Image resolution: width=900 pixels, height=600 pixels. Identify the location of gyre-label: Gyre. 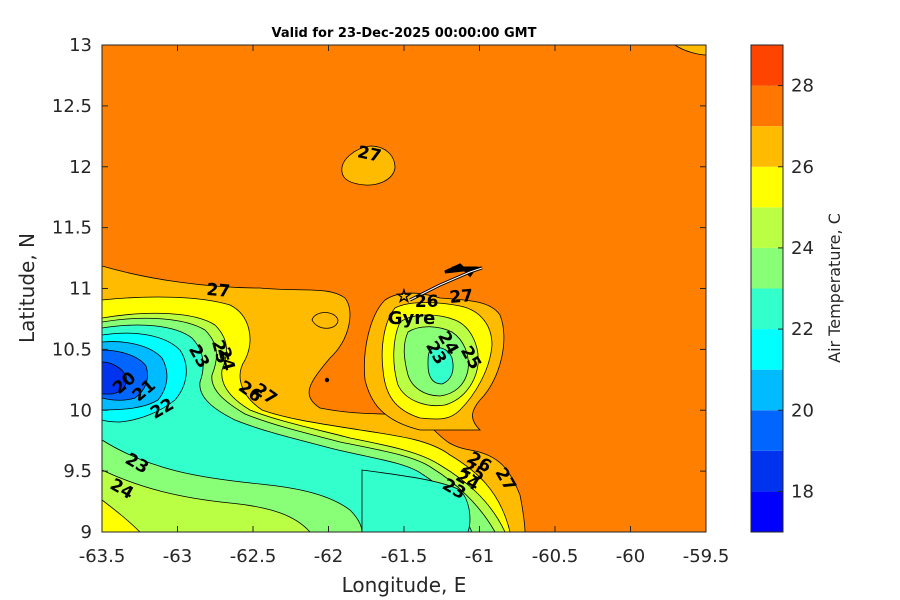
(412, 318).